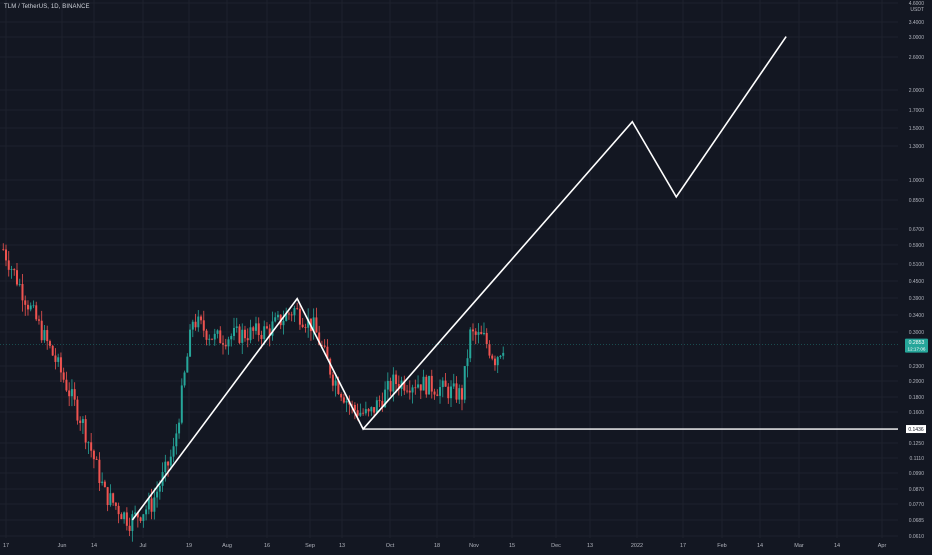 This screenshot has height=555, width=932. Describe the element at coordinates (917, 490) in the screenshot. I see `y-tick-label: 0.0870` at that location.